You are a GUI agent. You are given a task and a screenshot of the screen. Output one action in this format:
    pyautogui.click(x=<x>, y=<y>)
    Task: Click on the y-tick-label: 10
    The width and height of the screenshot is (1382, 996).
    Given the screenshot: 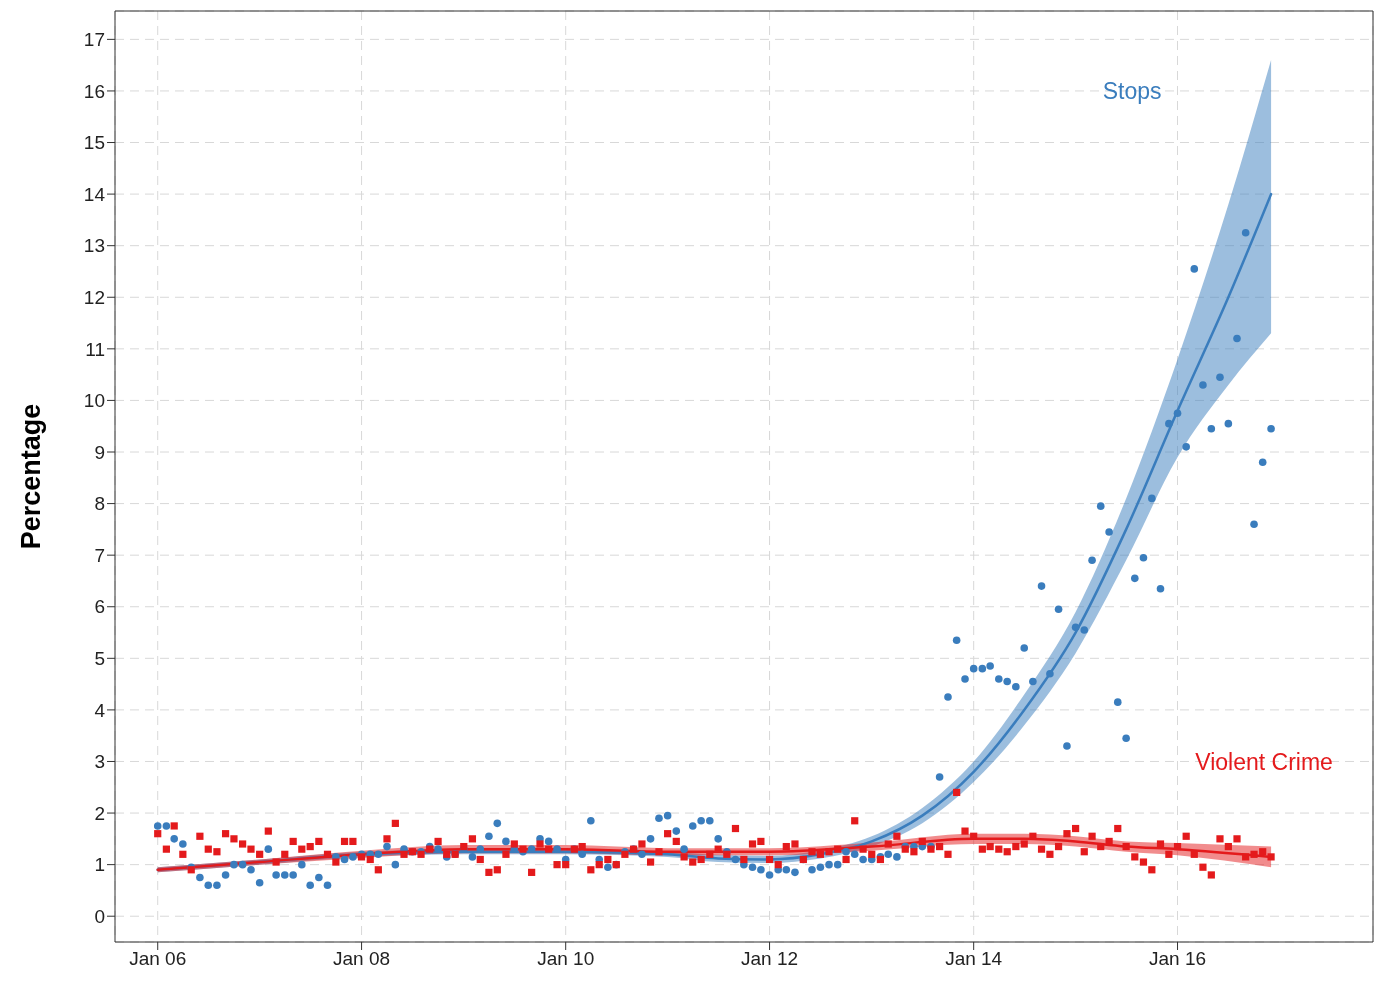 What is the action you would take?
    pyautogui.click(x=94, y=401)
    